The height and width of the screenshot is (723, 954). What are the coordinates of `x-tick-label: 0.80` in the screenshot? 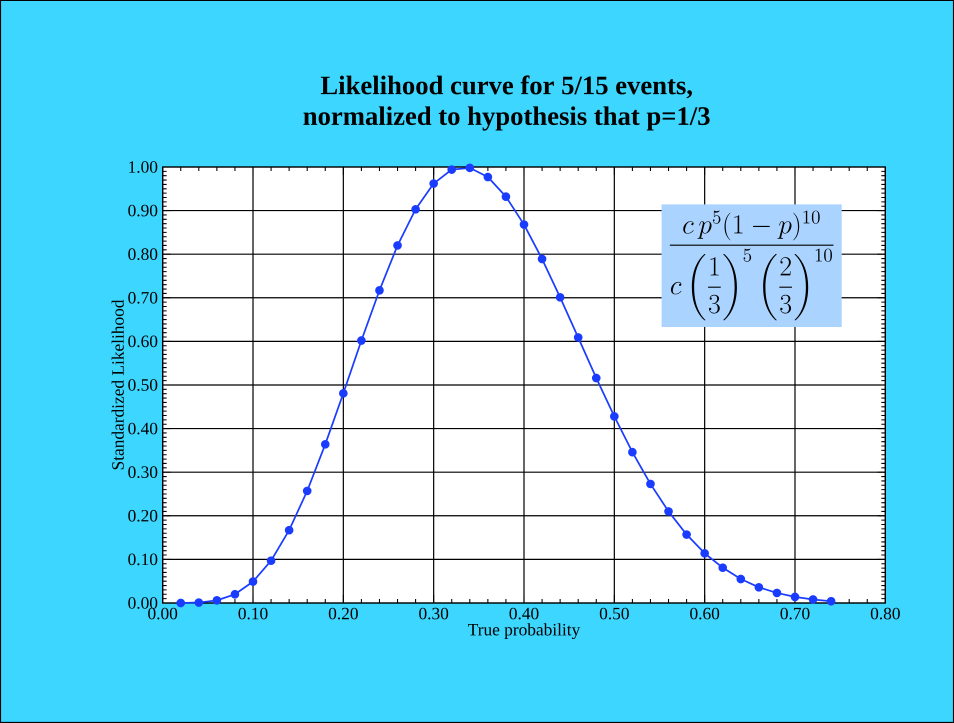 It's located at (885, 614).